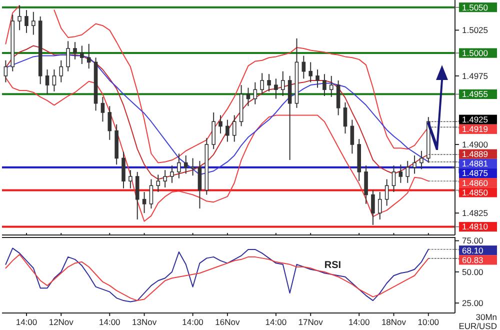  Describe the element at coordinates (475, 192) in the screenshot. I see `ref-line-label: 1.4850` at that location.